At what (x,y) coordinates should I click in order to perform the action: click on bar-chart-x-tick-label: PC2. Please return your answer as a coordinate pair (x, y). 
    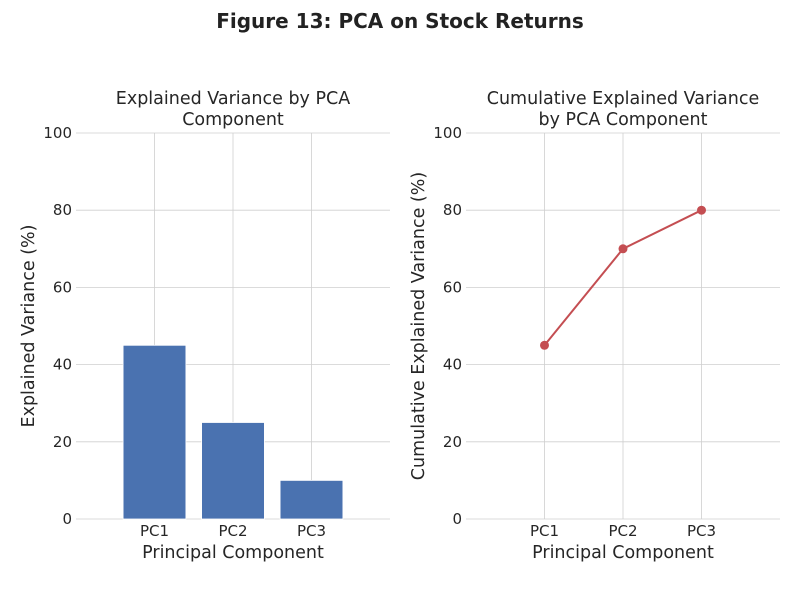
    Looking at the image, I should click on (232, 531).